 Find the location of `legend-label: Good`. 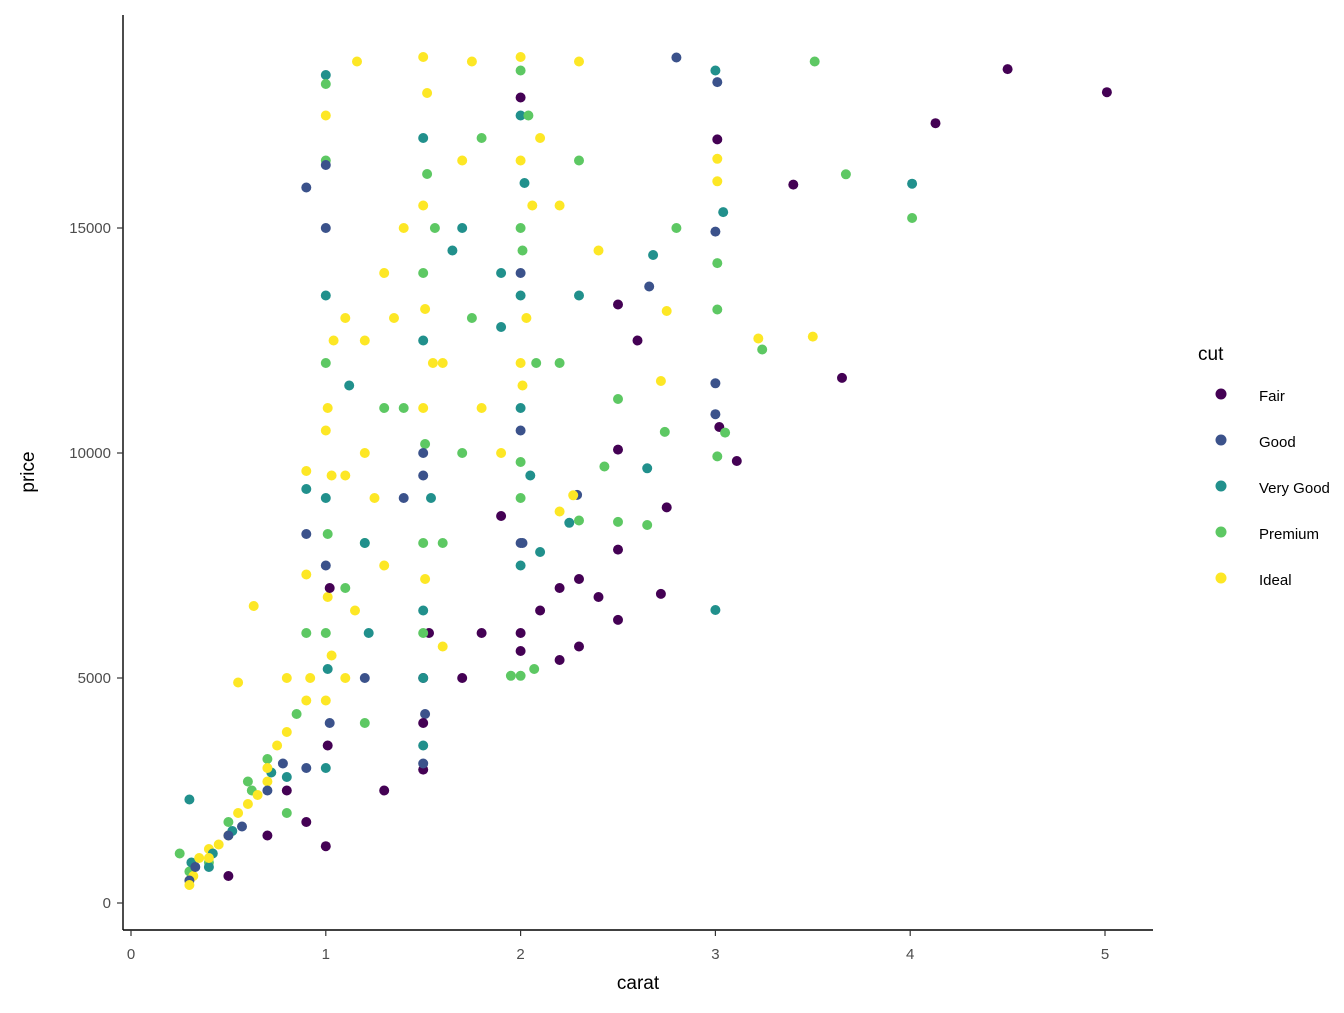

legend-label: Good is located at coordinates (1277, 442).